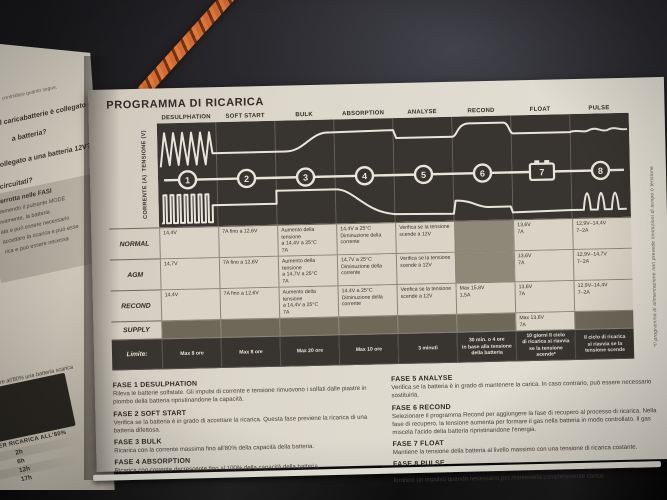 The image size is (667, 500). I want to click on table-cell: Aumento della tensione a 14,7V a 25°C 7A, so click(307, 271).